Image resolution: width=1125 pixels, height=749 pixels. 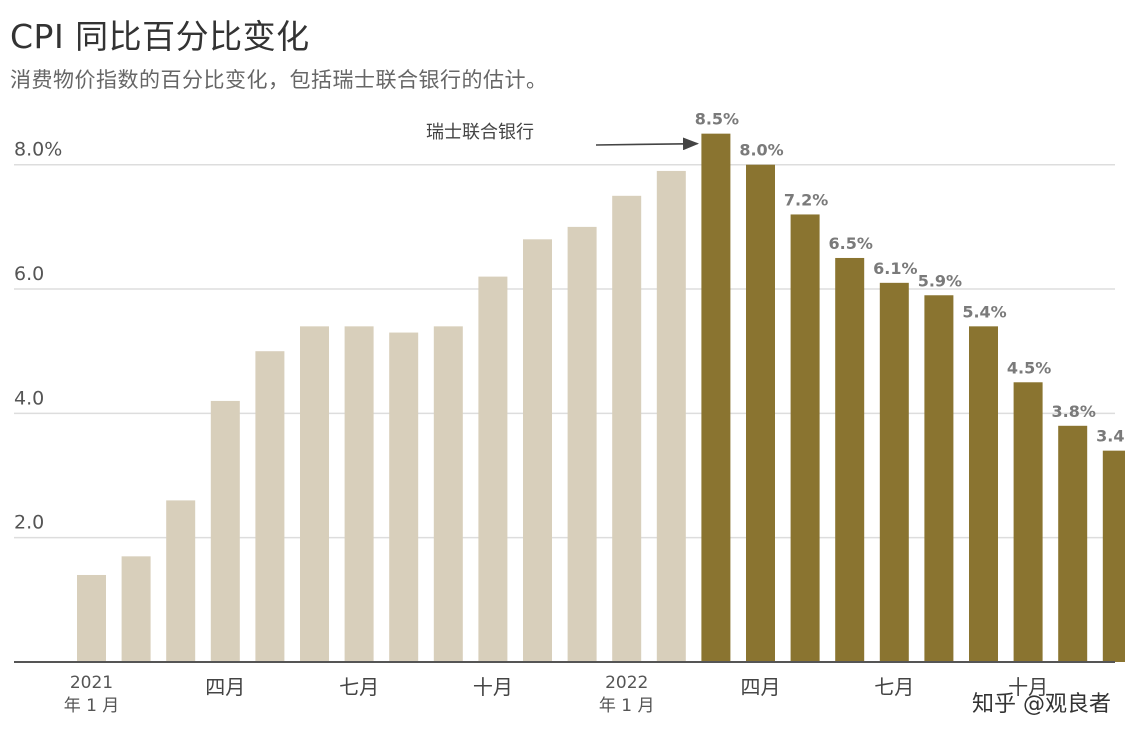 I want to click on data-label: 4.5%, so click(x=1029, y=367).